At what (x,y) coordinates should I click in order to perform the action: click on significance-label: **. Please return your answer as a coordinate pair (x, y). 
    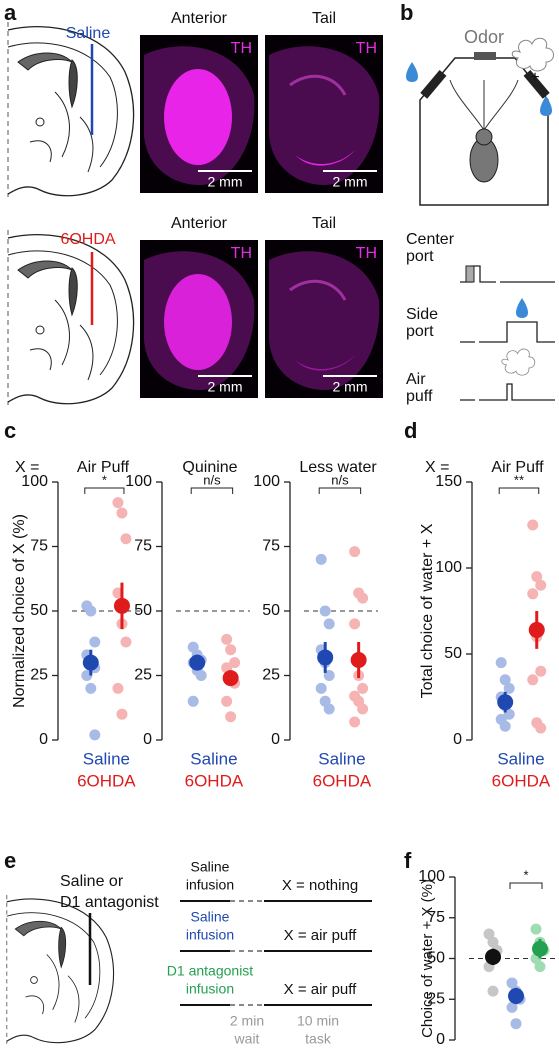
    Looking at the image, I should click on (519, 479).